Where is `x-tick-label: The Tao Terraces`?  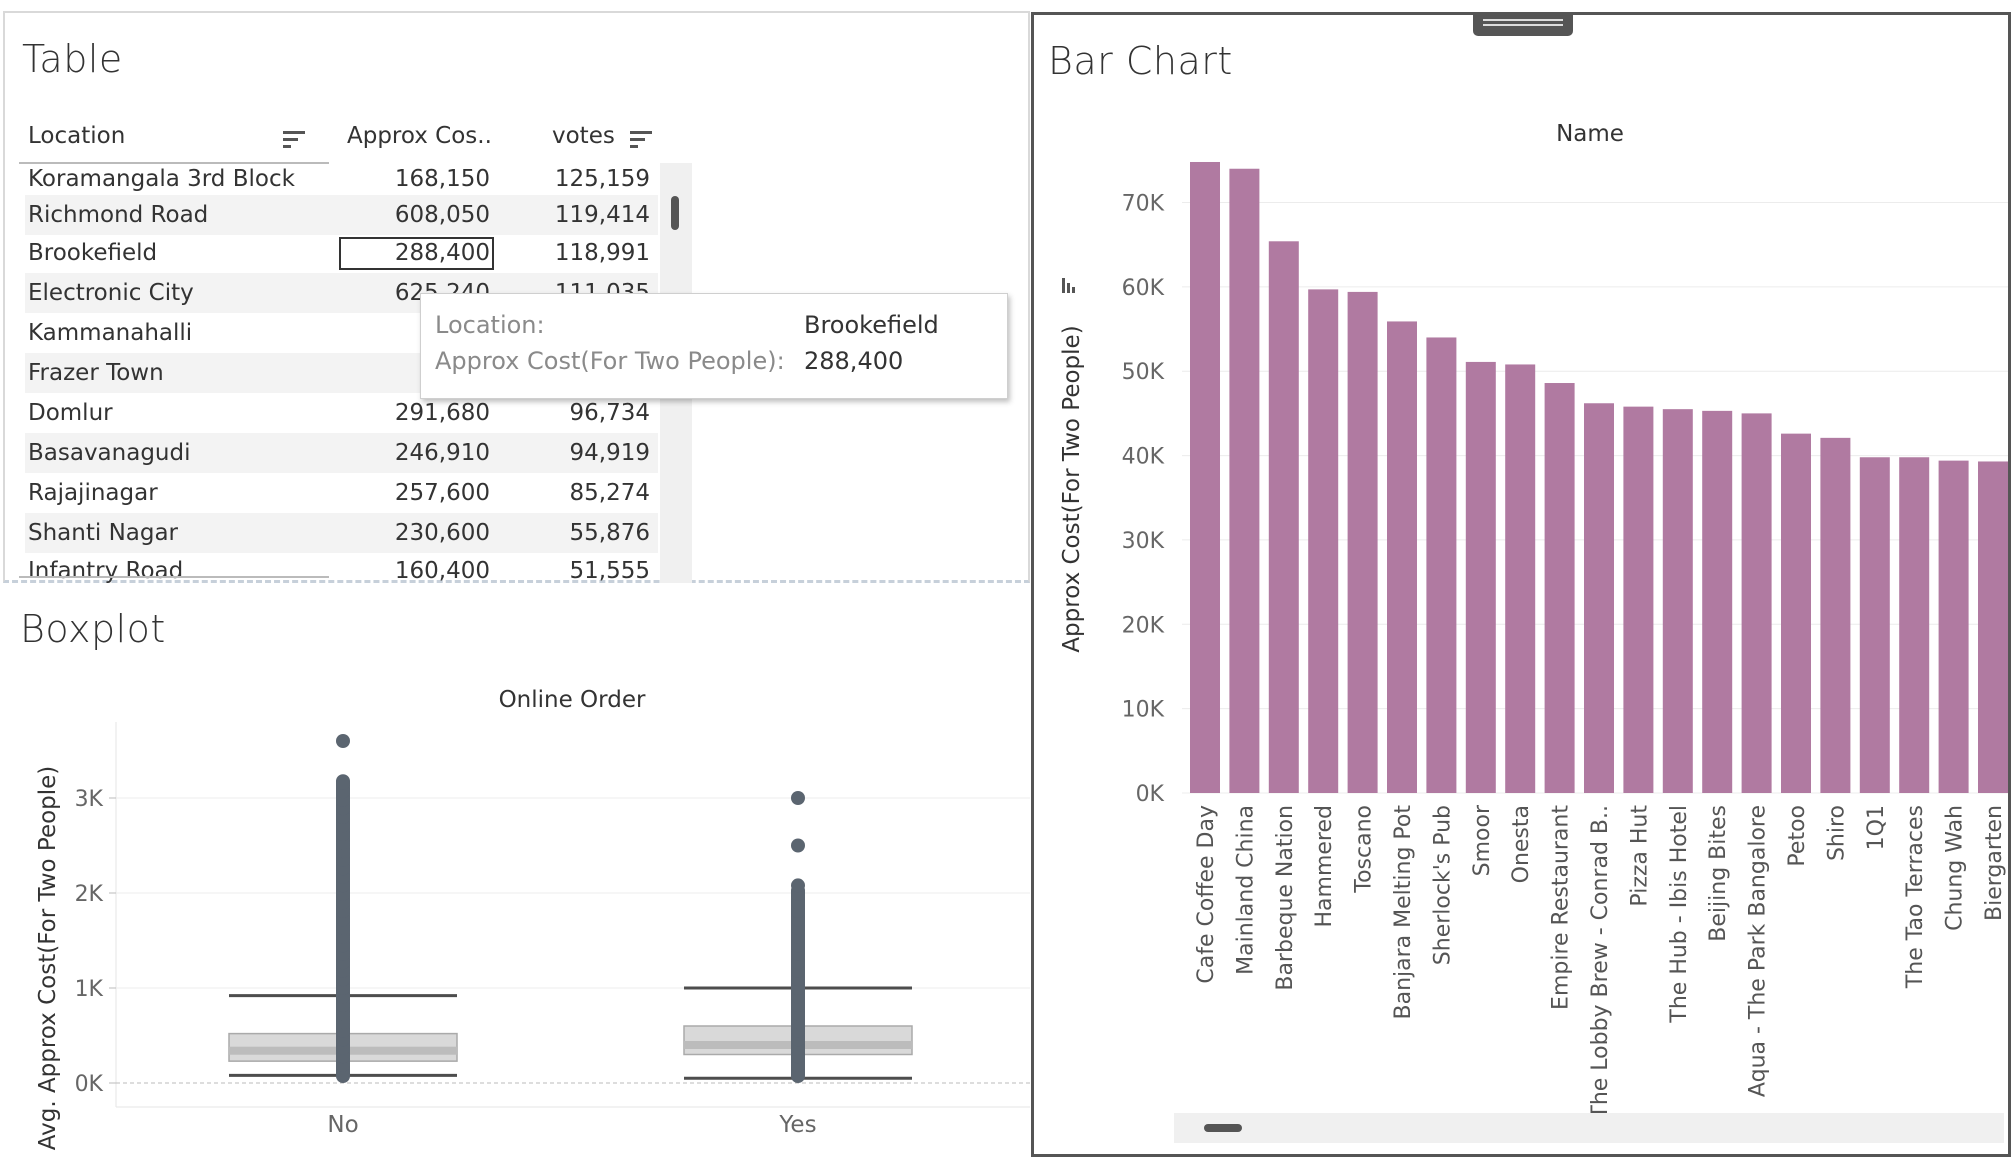 x-tick-label: The Tao Terraces is located at coordinates (1915, 897).